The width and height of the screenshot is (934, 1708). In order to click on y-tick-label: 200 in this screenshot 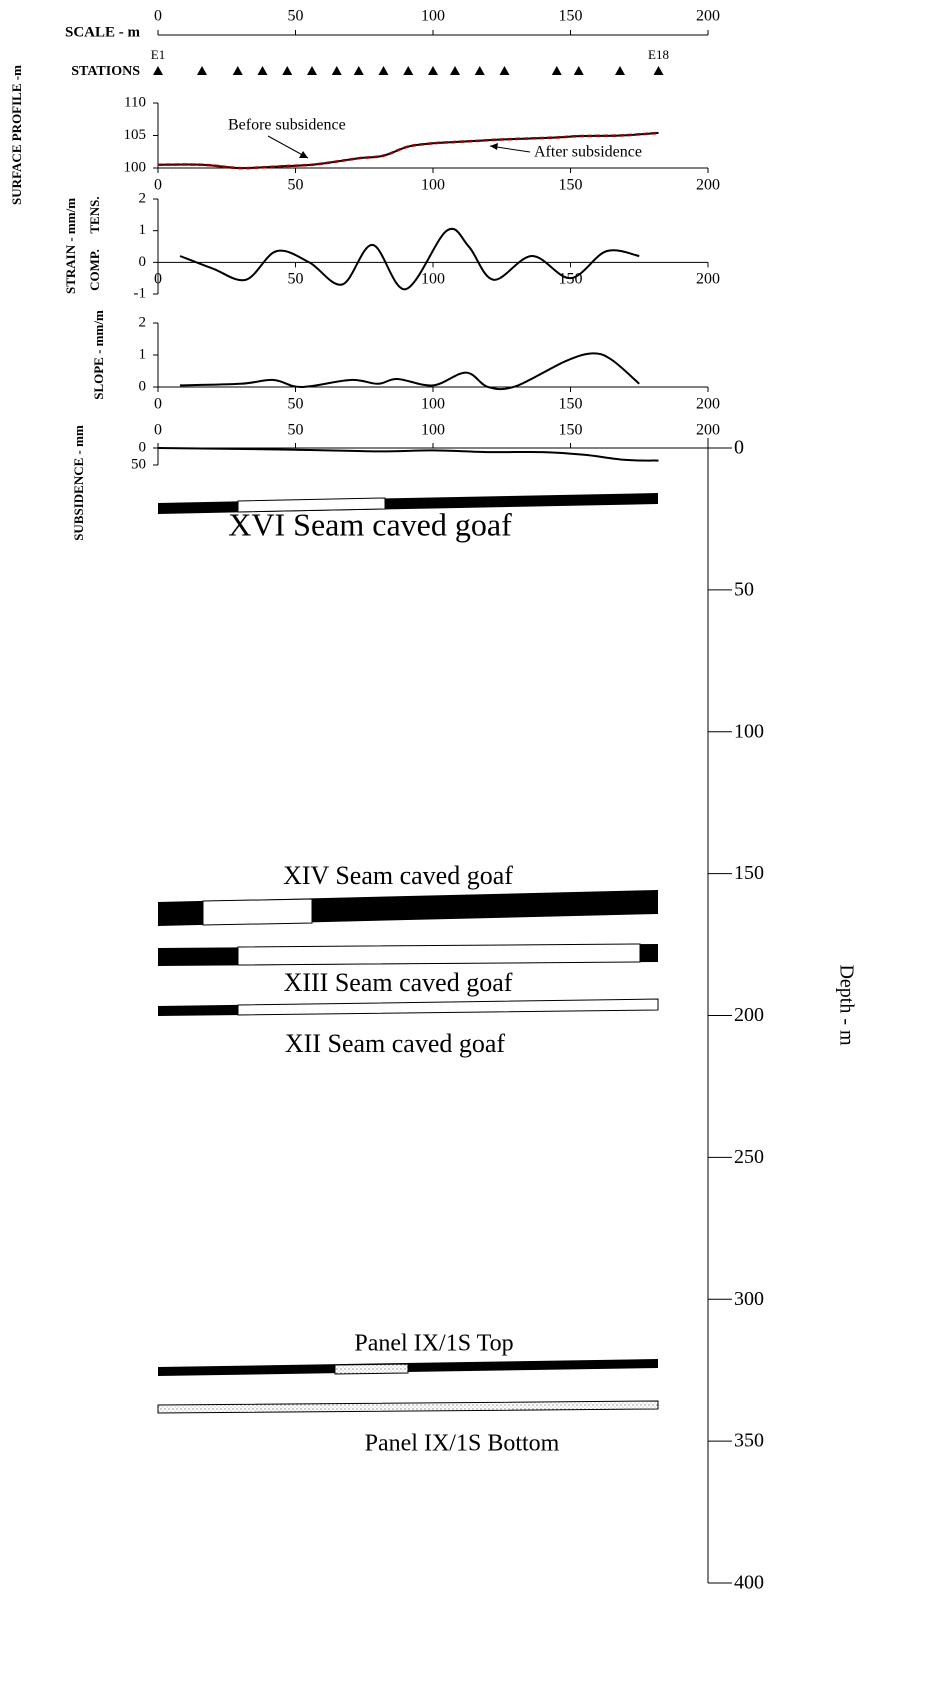, I will do `click(749, 1015)`.